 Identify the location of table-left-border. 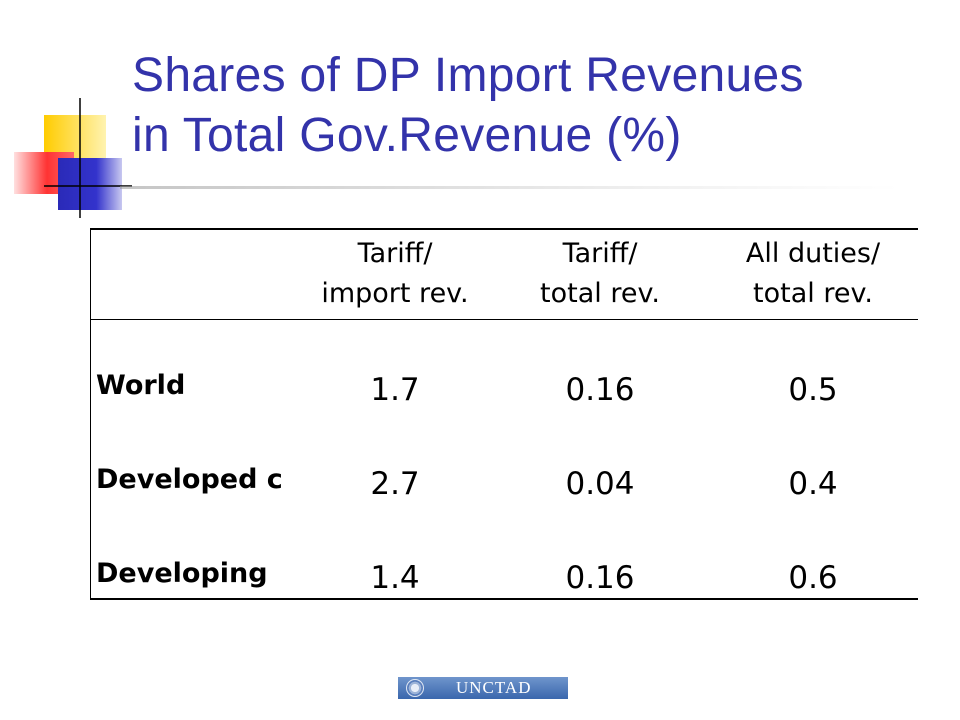
(90, 414).